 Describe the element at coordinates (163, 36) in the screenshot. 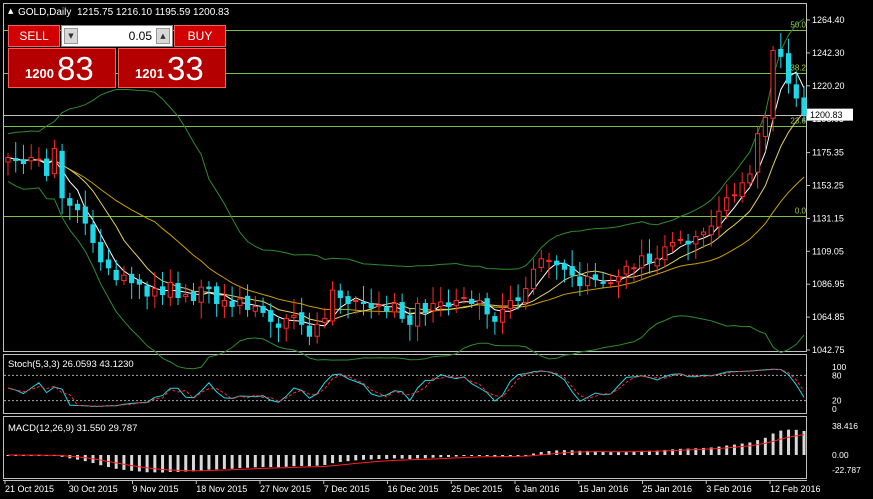

I see `lot-increase-icon: ▲` at that location.